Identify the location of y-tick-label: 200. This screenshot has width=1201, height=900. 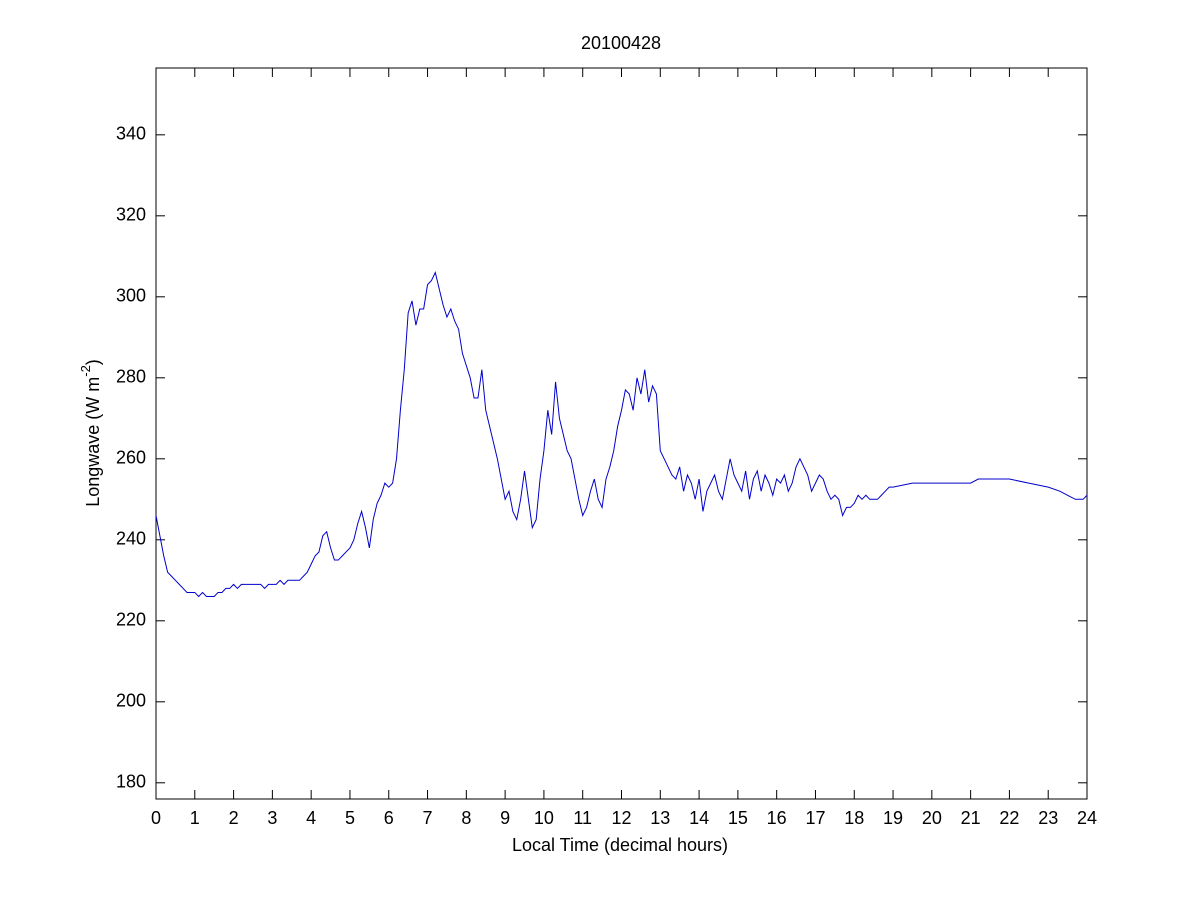
(131, 701).